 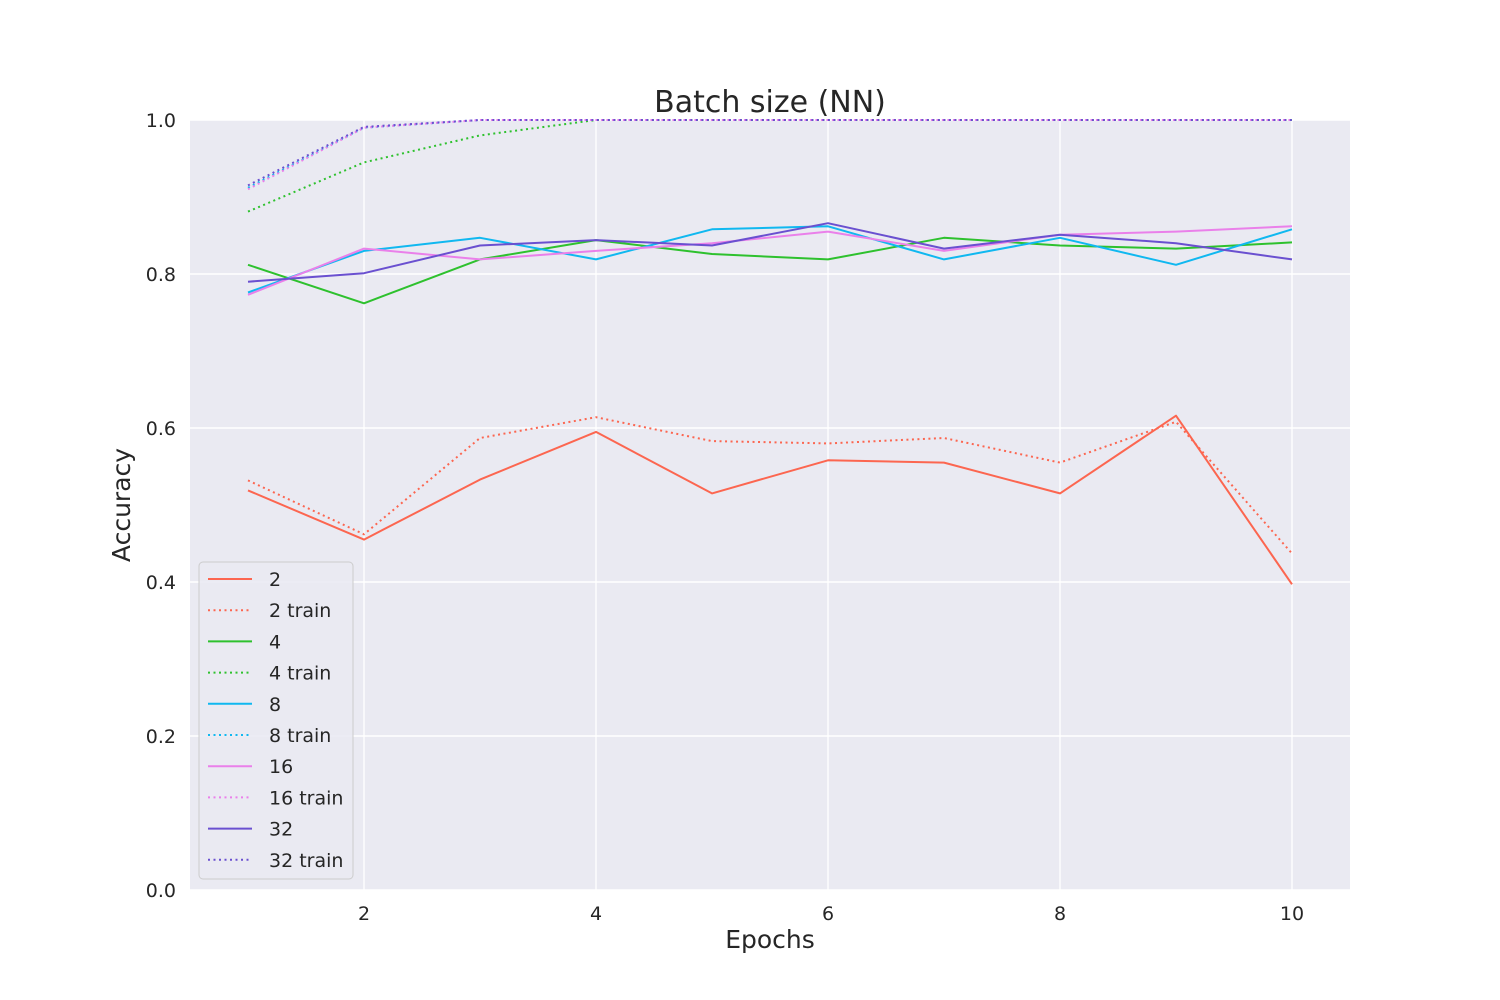 I want to click on x-tick-label: 4, so click(x=596, y=914).